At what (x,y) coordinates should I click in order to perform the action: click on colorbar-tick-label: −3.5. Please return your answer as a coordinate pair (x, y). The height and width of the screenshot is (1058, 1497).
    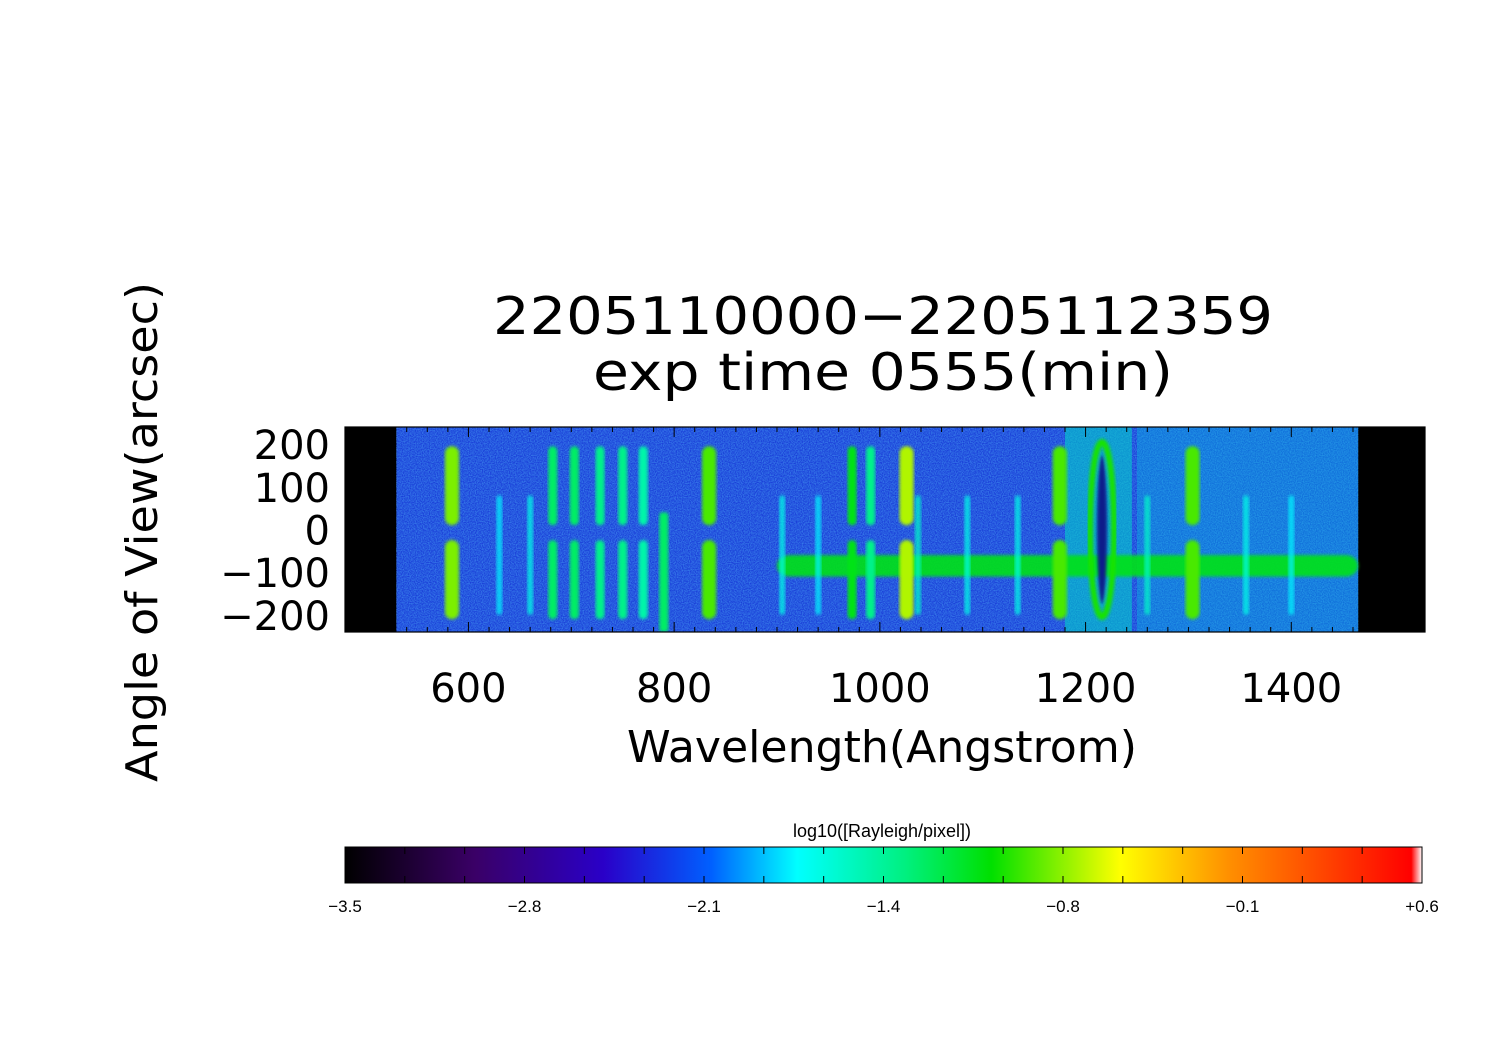
    Looking at the image, I should click on (345, 906).